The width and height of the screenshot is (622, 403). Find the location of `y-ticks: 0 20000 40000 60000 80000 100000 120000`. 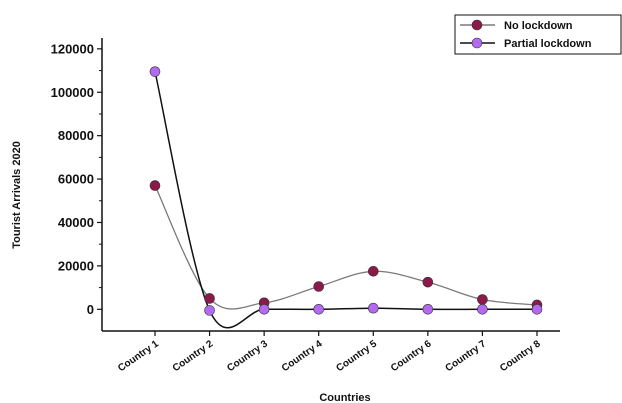

y-ticks: 0 20000 40000 60000 80000 100000 120000 is located at coordinates (76, 179).